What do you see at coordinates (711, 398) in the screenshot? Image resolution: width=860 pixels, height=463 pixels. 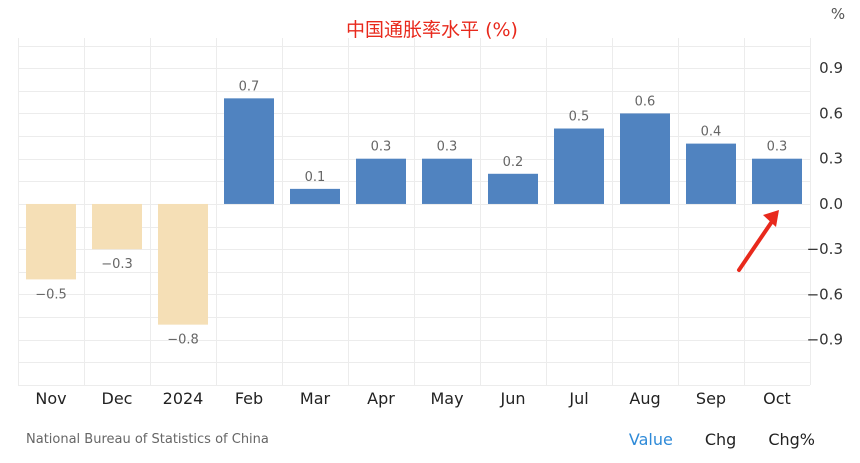 I see `x-tick-label: Sep` at bounding box center [711, 398].